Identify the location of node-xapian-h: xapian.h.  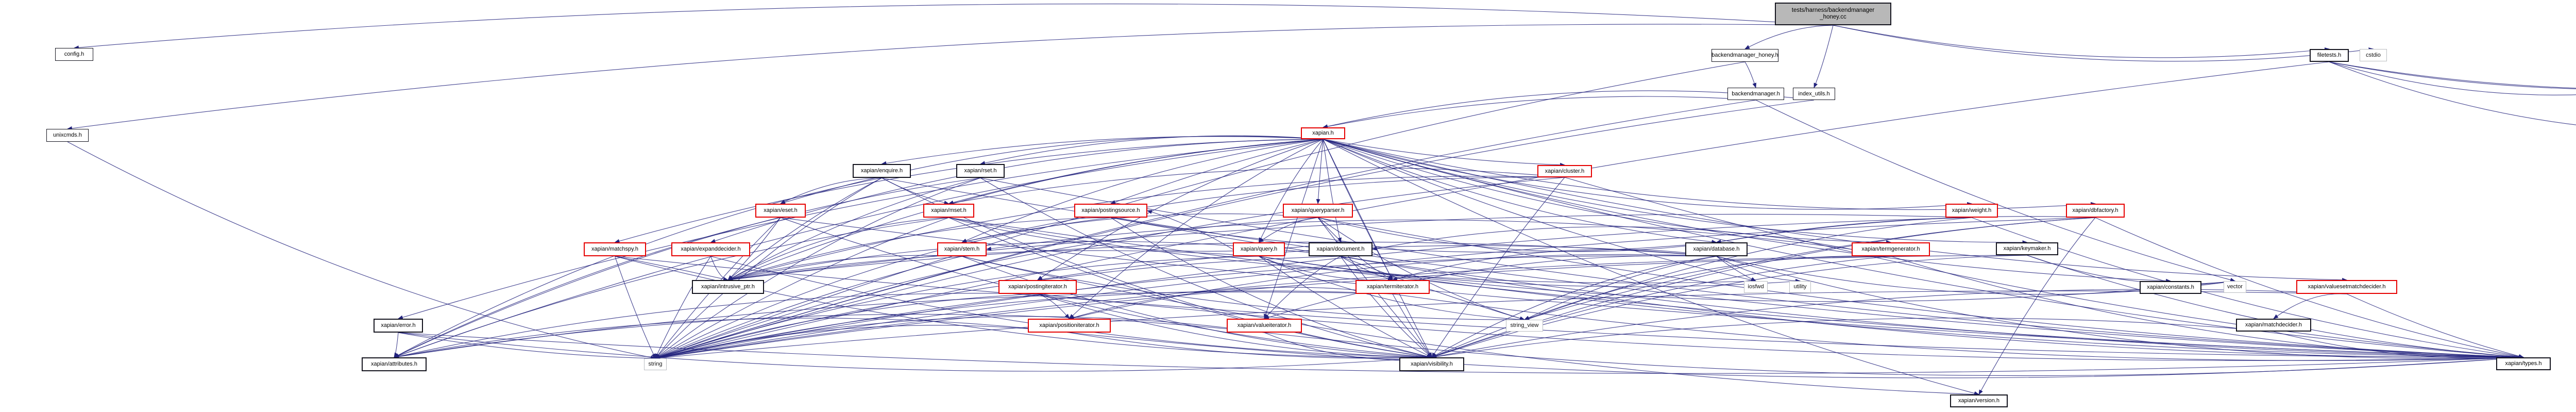
(1323, 133).